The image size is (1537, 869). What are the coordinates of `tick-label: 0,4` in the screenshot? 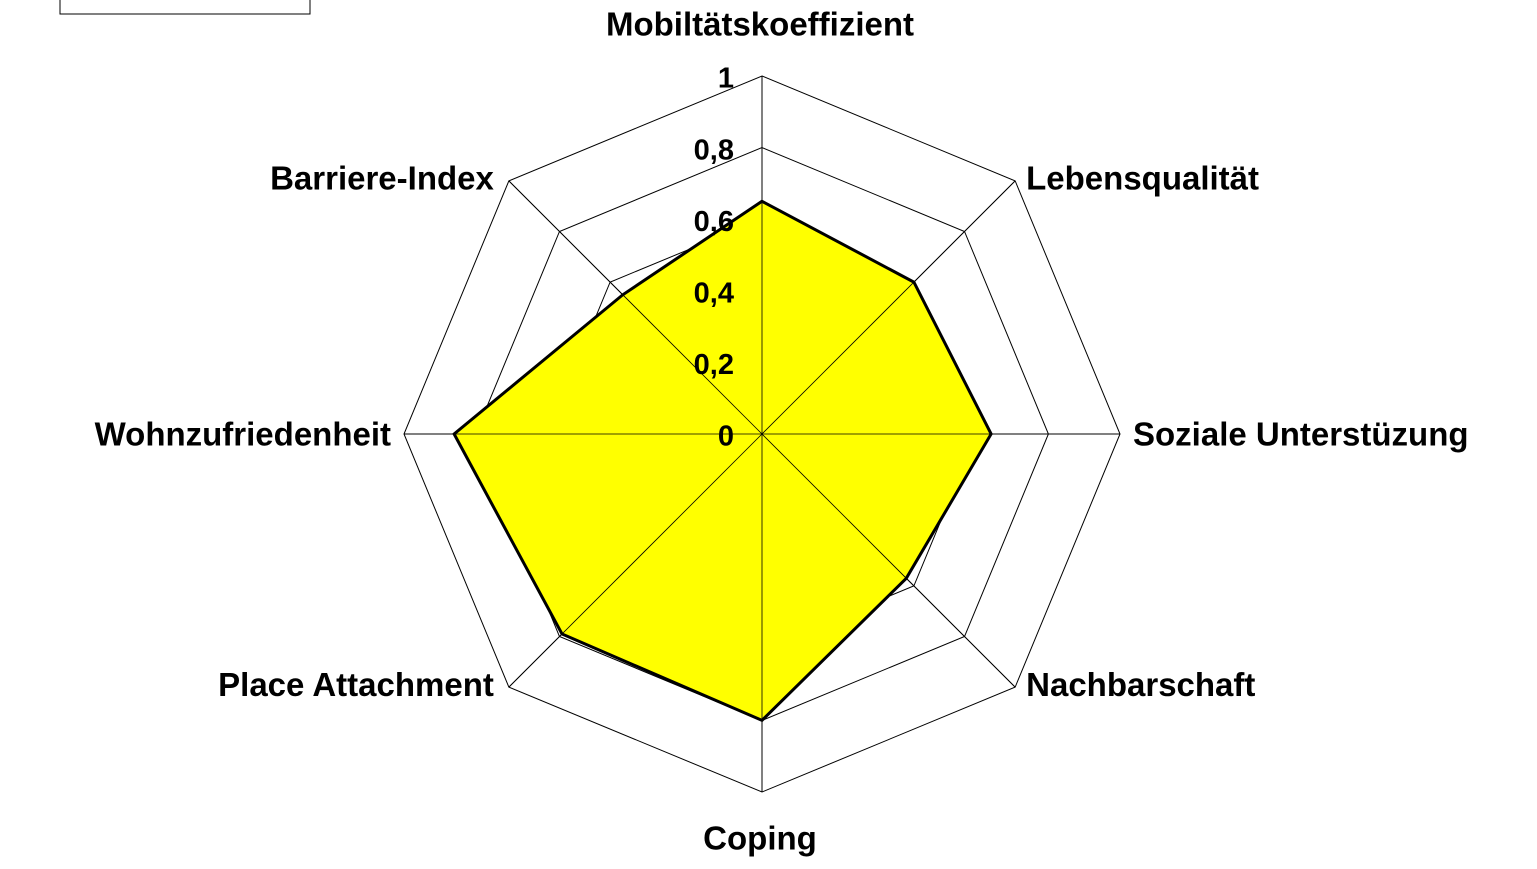 It's located at (714, 293).